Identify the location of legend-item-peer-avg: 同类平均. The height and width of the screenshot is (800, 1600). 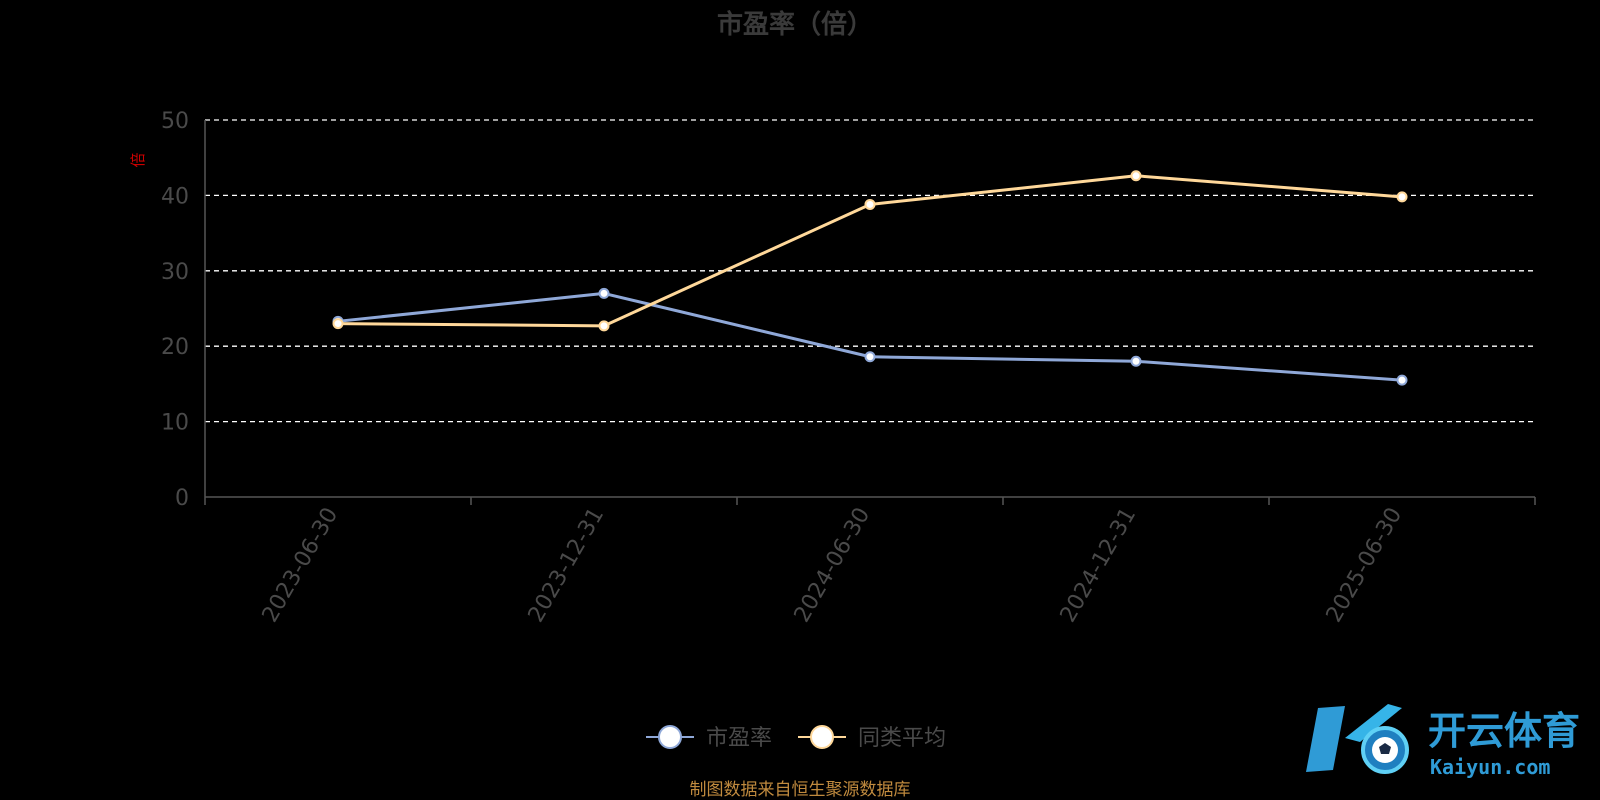
(872, 738).